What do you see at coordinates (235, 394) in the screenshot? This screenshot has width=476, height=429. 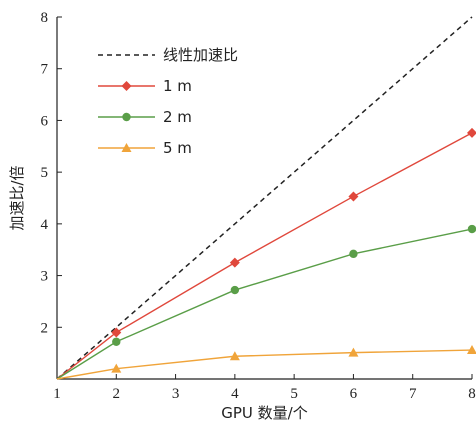 I see `x-tick-label: 4` at bounding box center [235, 394].